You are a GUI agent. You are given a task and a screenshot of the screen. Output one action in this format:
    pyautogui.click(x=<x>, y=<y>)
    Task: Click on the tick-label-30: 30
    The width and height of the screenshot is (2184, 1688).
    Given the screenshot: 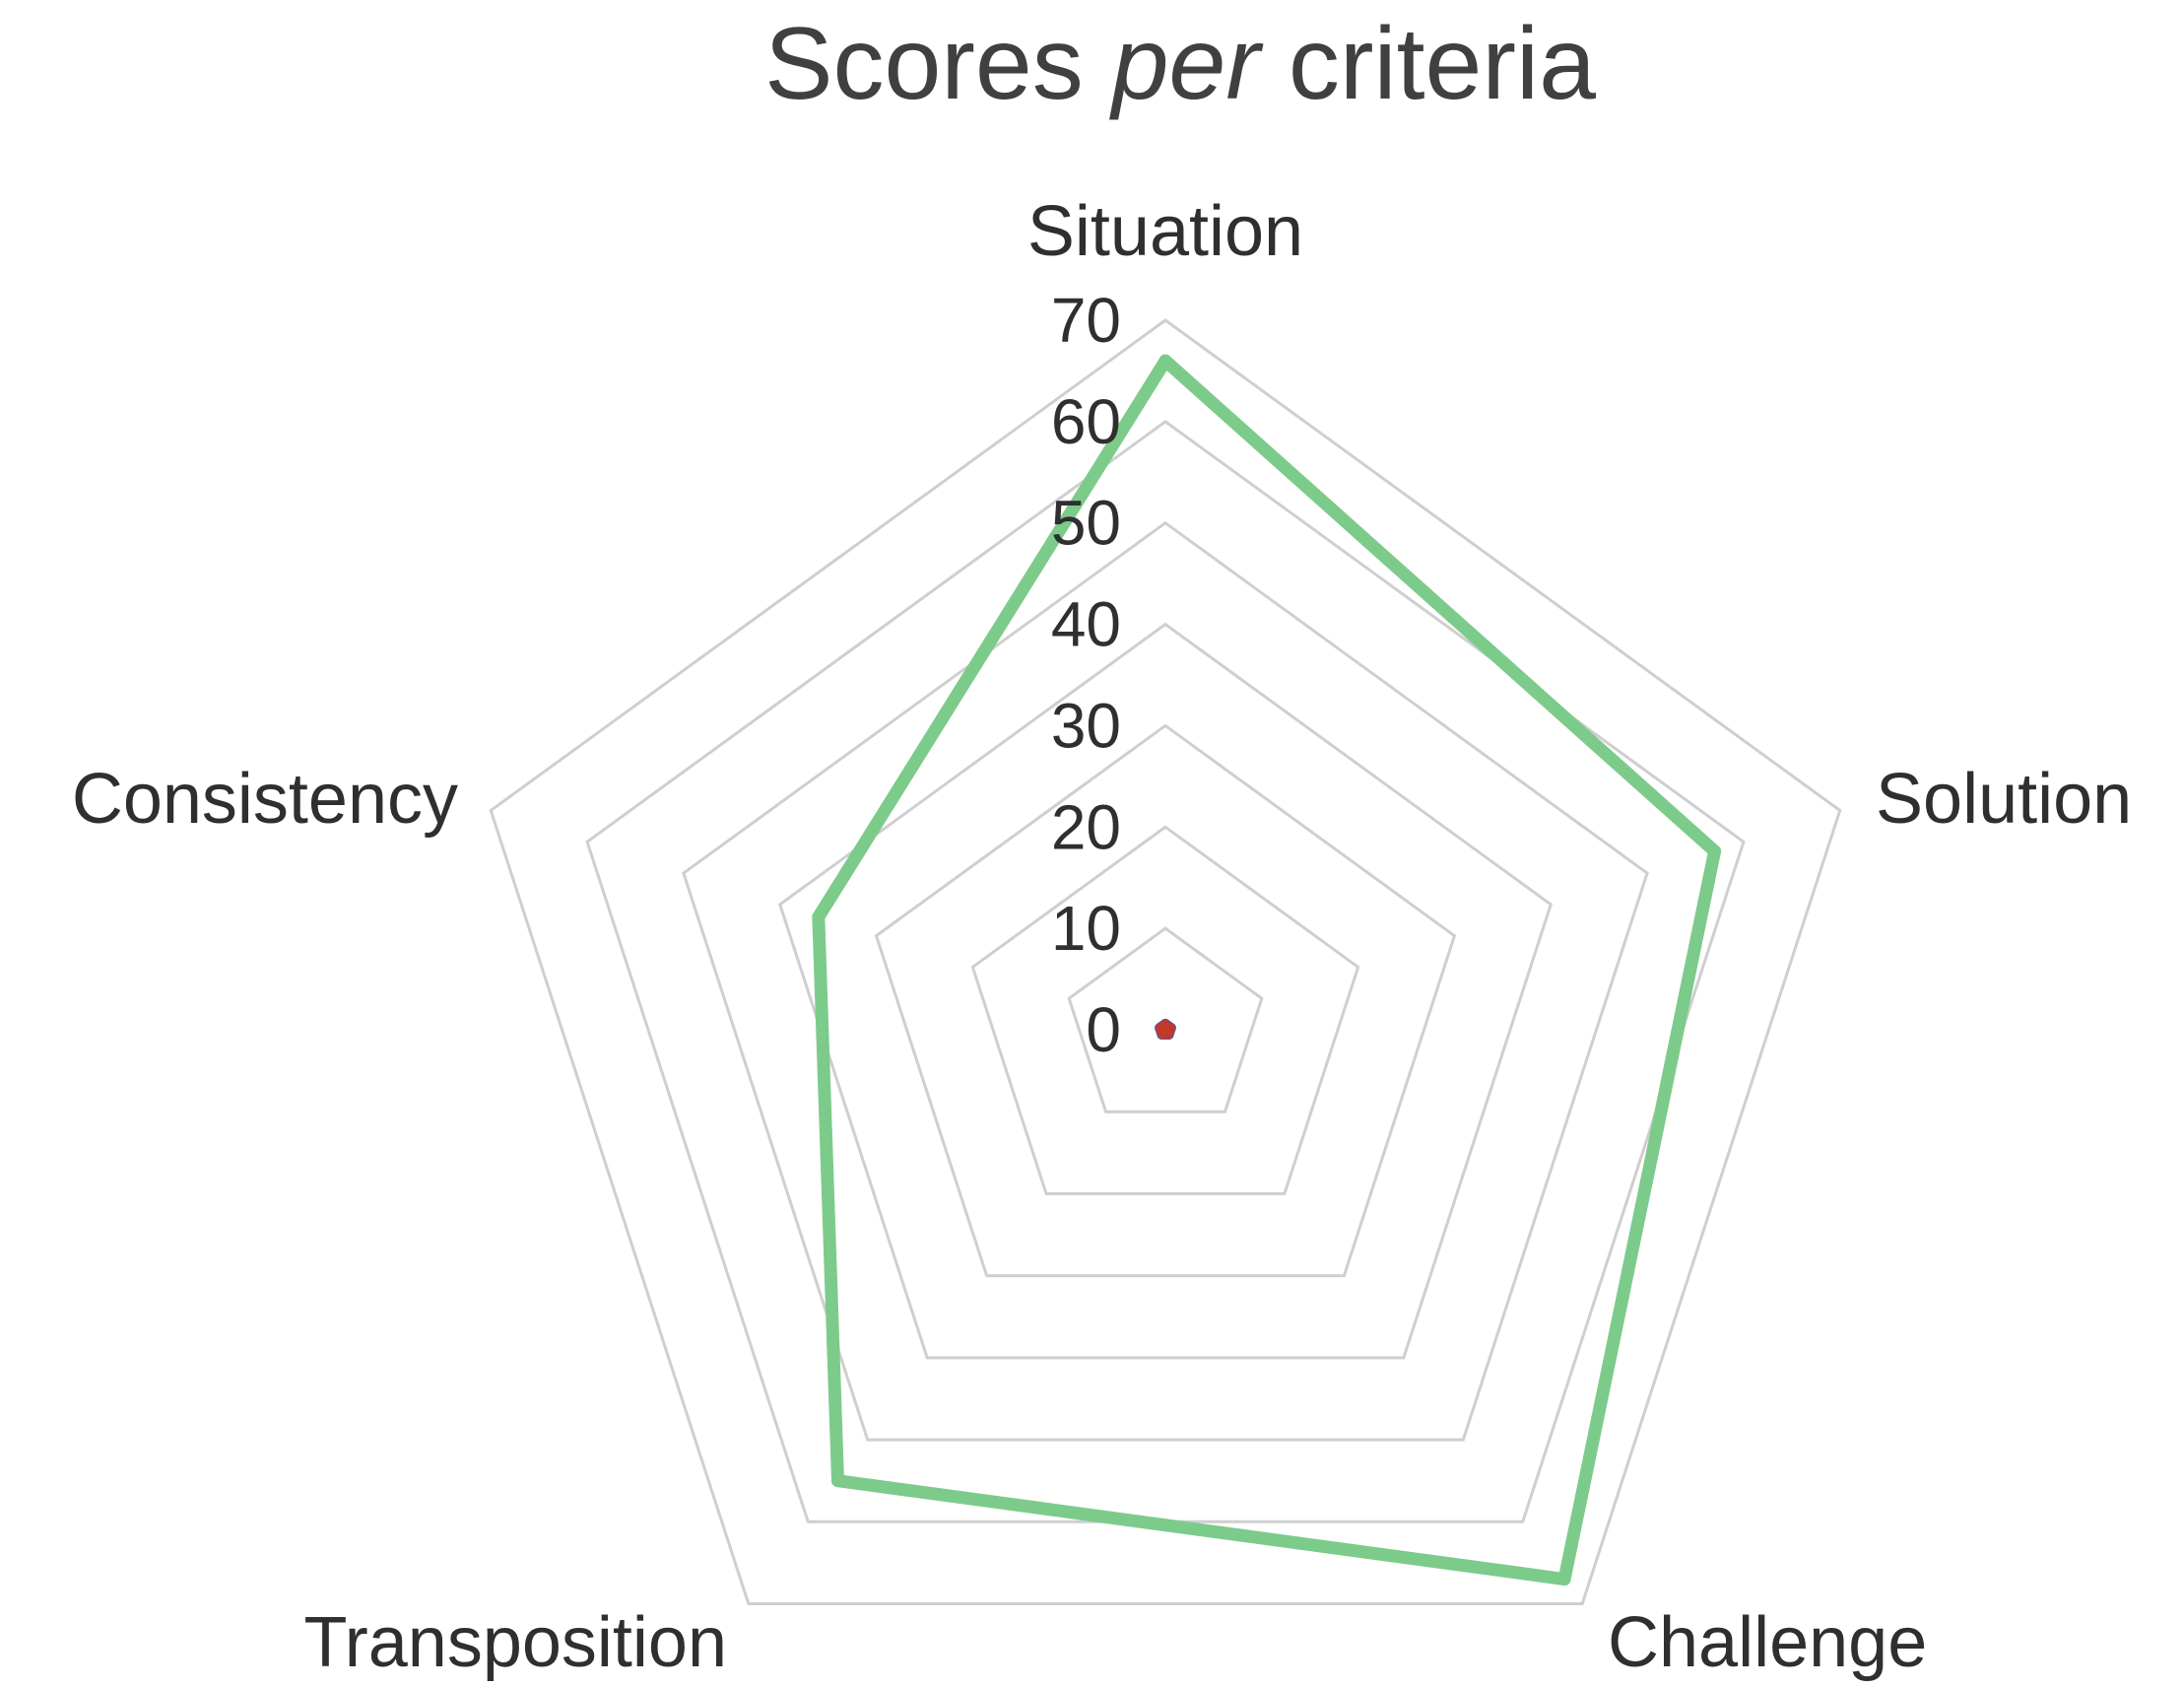 What is the action you would take?
    pyautogui.click(x=1086, y=725)
    